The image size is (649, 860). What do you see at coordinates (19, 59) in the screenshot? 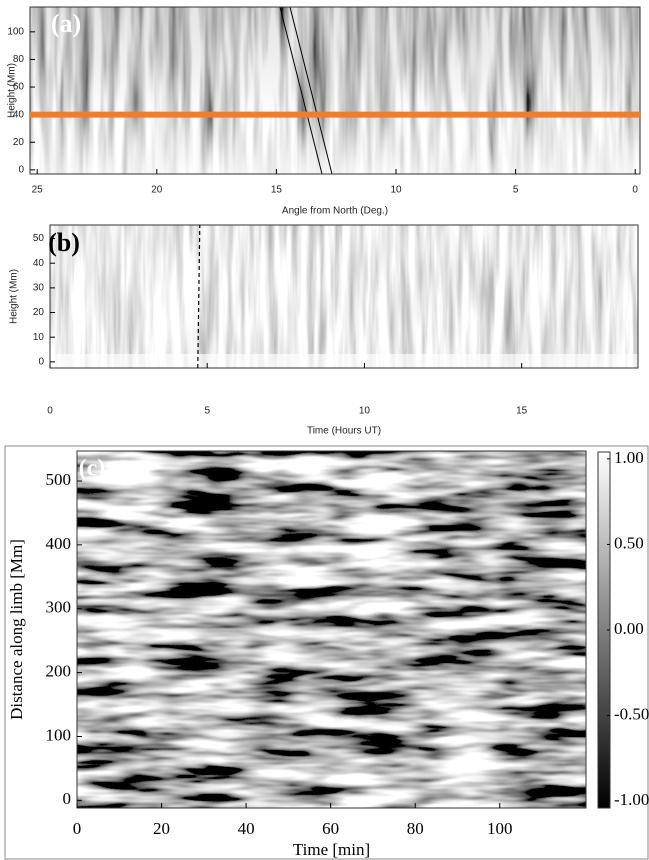
I see `y-tick-label: 80` at bounding box center [19, 59].